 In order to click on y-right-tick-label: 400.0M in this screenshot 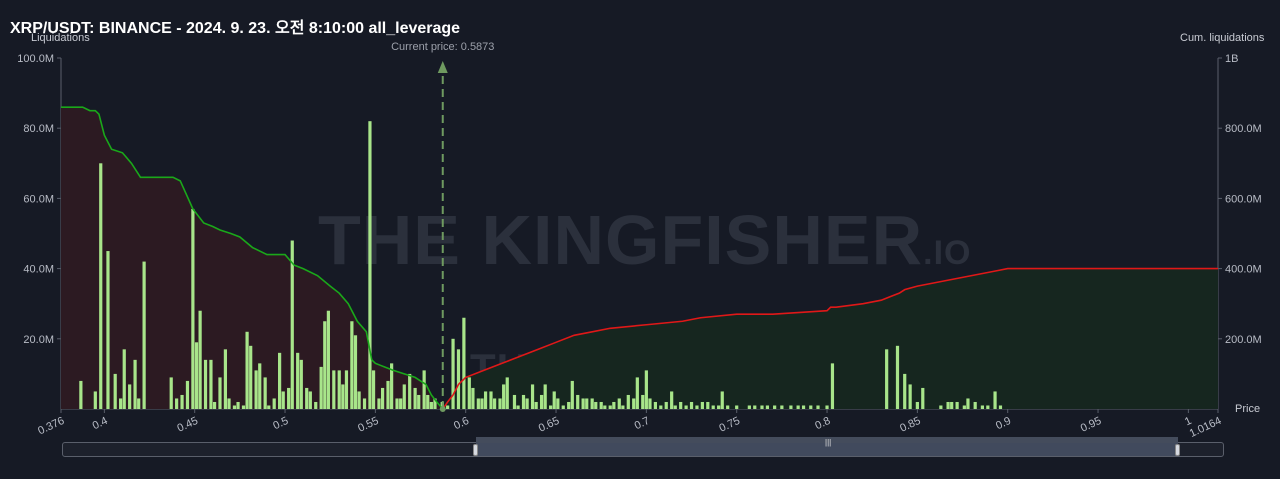, I will do `click(1243, 270)`.